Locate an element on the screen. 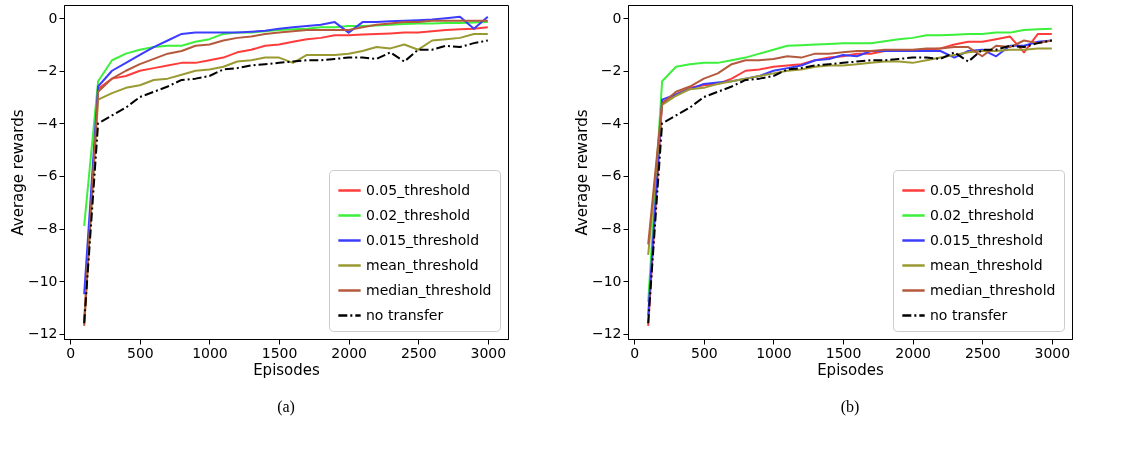 The width and height of the screenshot is (1128, 459). text: (b) is located at coordinates (850, 407).